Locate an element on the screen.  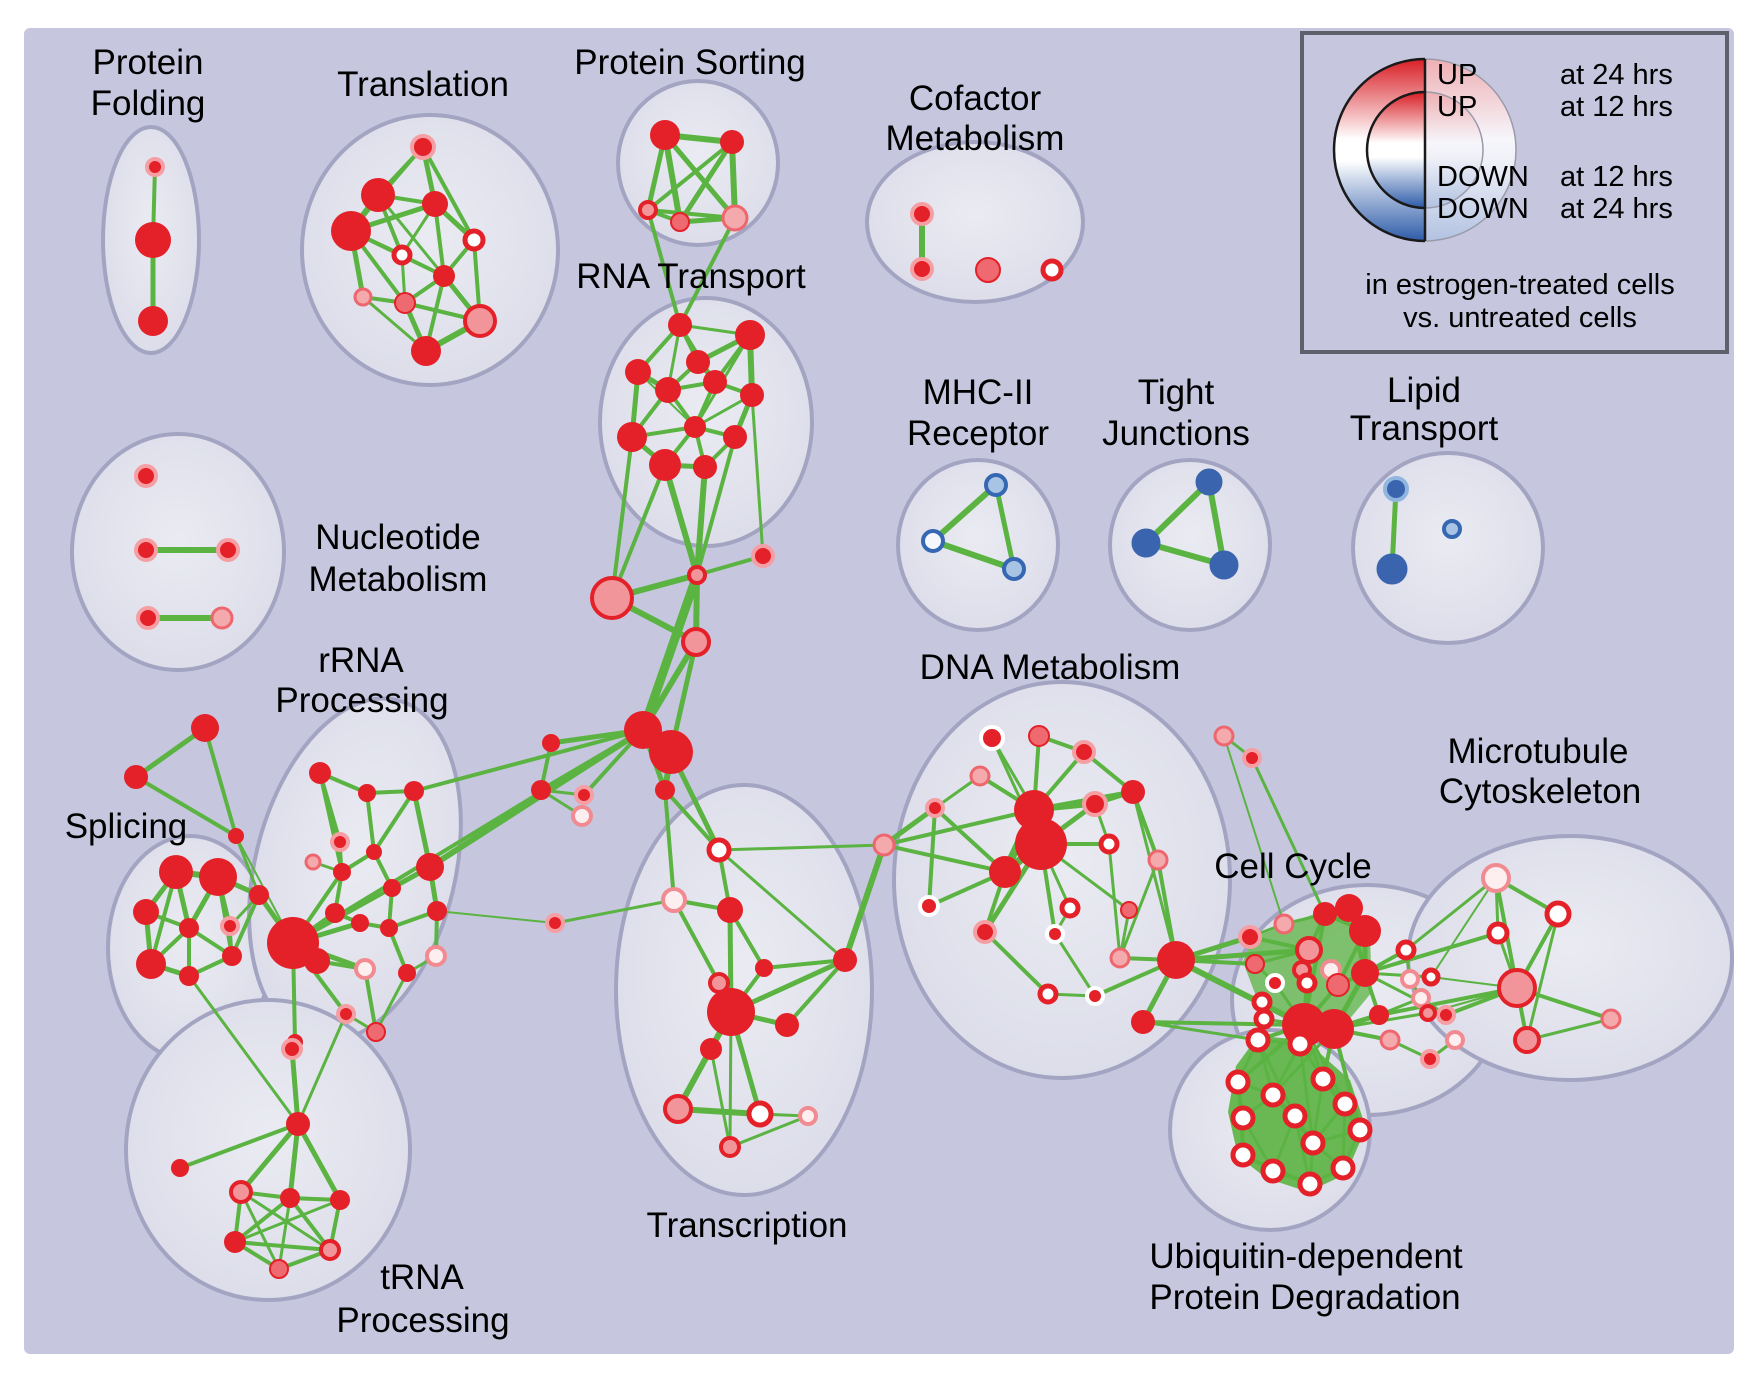
gene-node-sp8 is located at coordinates (259, 895).